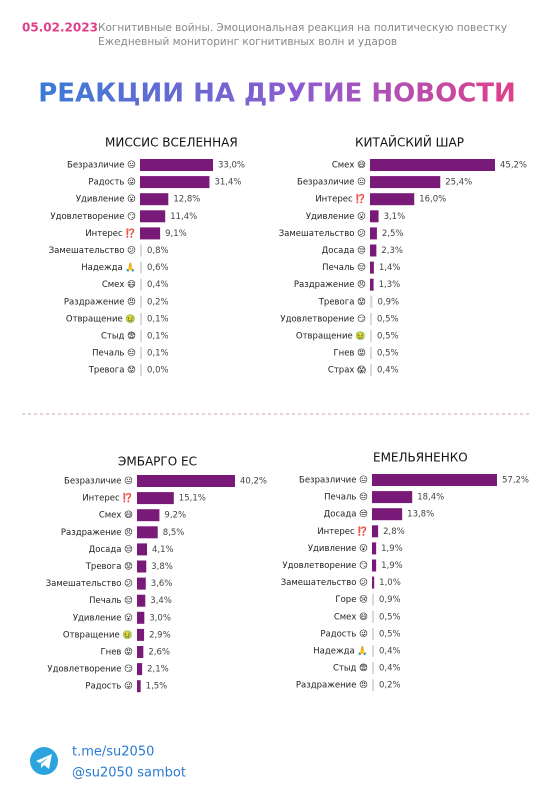 The height and width of the screenshot is (800, 554). What do you see at coordinates (192, 499) in the screenshot?
I see `value-label: 15,1%` at bounding box center [192, 499].